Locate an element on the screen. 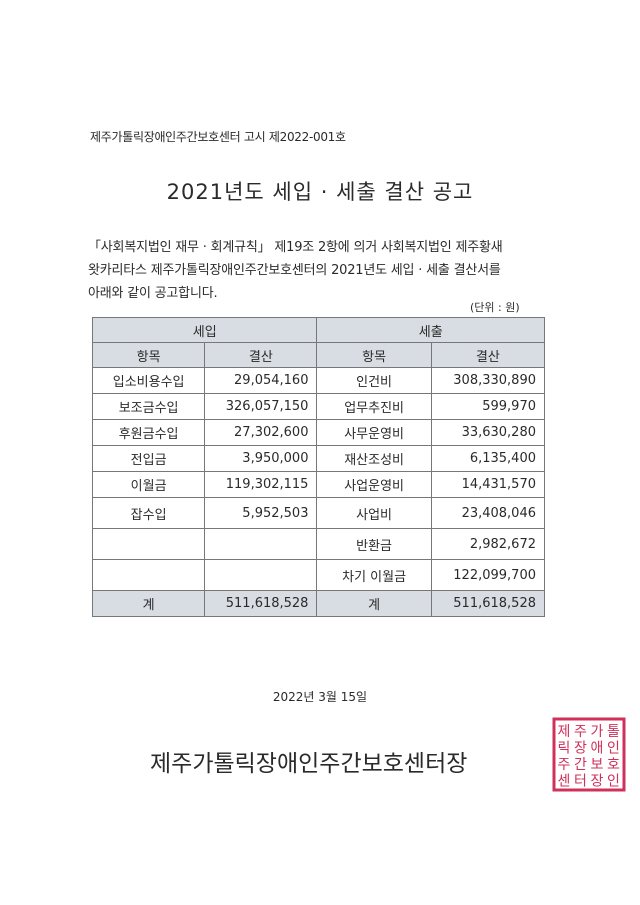 The width and height of the screenshot is (640, 905). seal-character: 애 is located at coordinates (597, 749).